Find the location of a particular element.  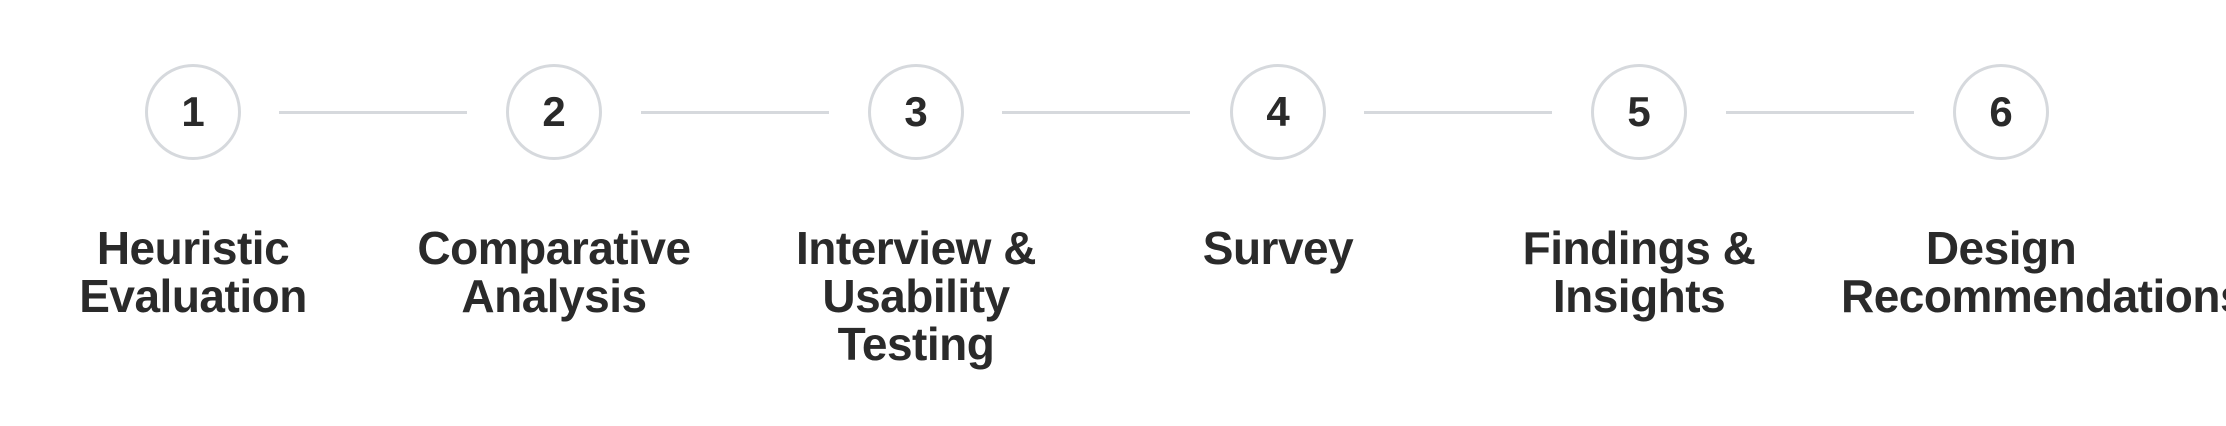

step-2-label-line-2: Analysis is located at coordinates (554, 296).